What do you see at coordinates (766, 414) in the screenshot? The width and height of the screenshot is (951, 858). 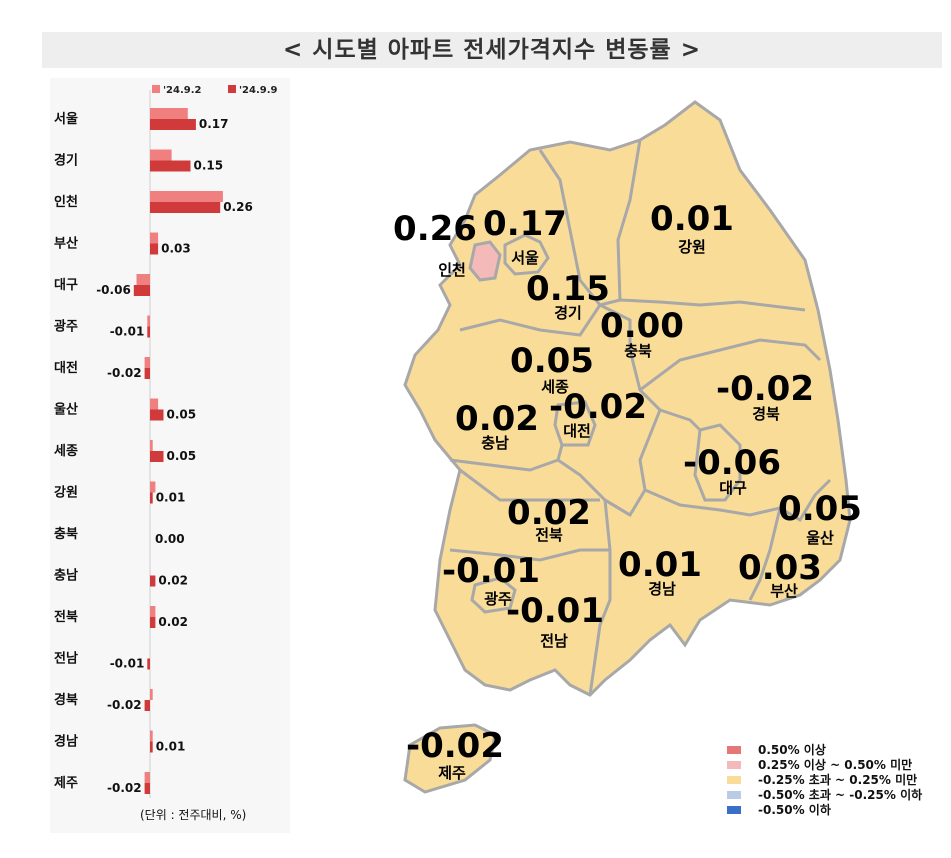 I see `region-name: 경북` at bounding box center [766, 414].